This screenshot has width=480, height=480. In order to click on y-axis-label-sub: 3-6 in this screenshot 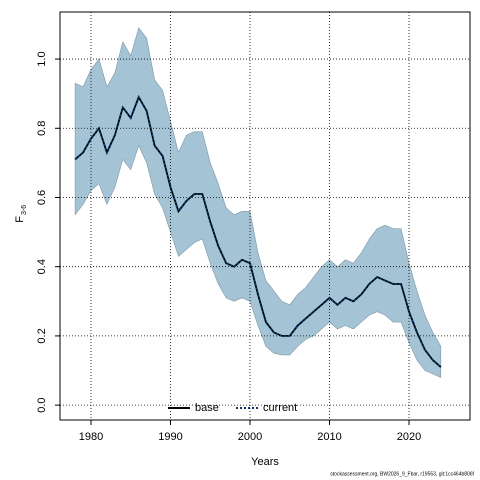, I will do `click(24, 210)`.